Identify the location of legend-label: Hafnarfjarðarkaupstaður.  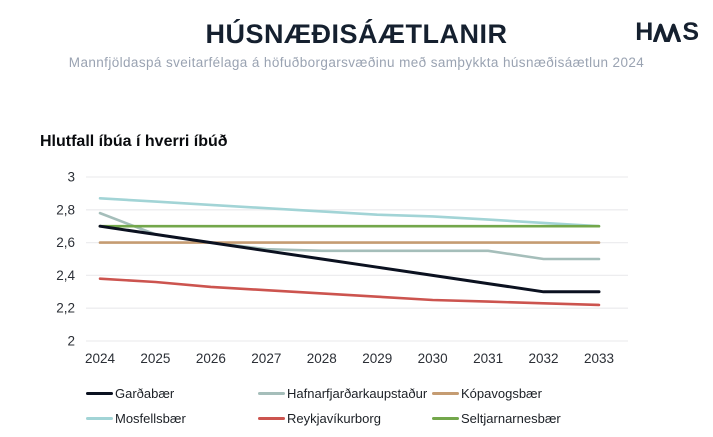
(357, 393).